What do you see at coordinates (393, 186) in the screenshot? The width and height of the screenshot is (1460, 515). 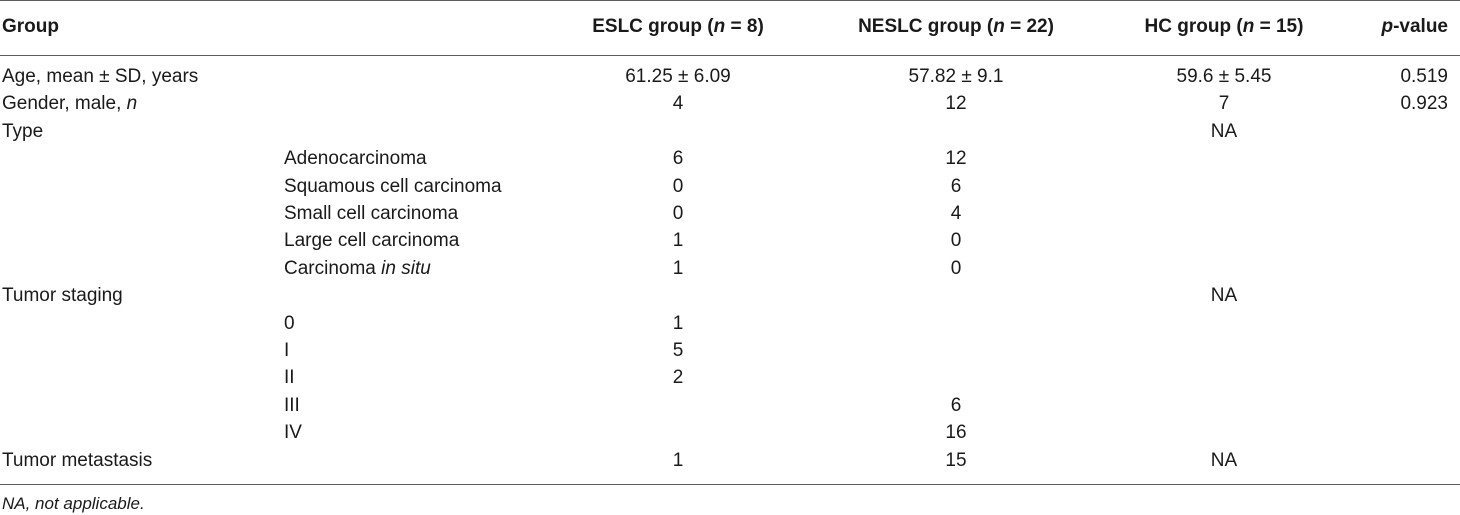 I see `row-sublabel: Squamous cell carcinoma` at bounding box center [393, 186].